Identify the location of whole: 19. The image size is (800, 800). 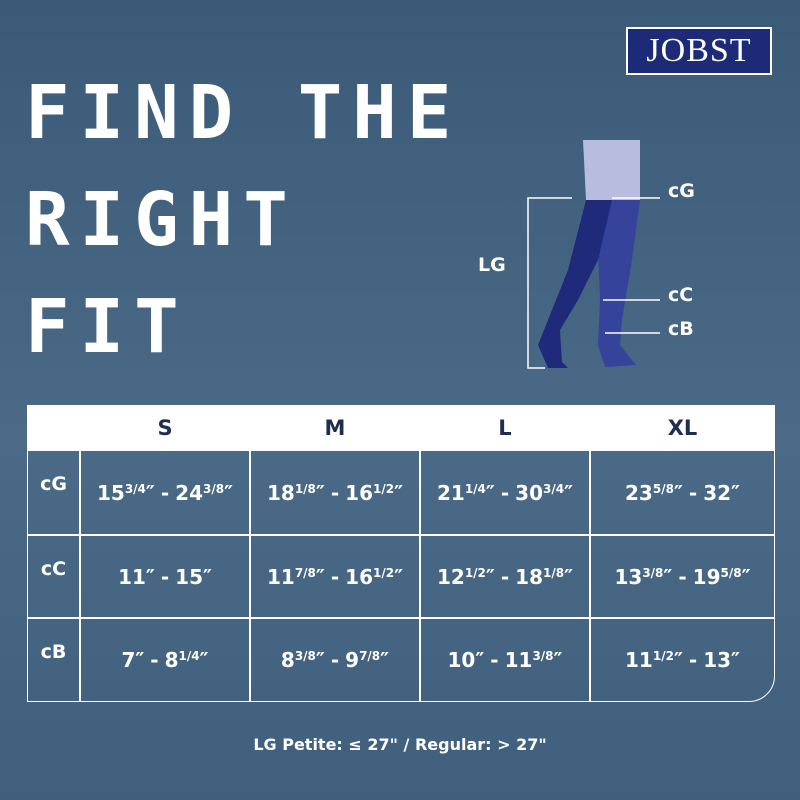
(706, 576).